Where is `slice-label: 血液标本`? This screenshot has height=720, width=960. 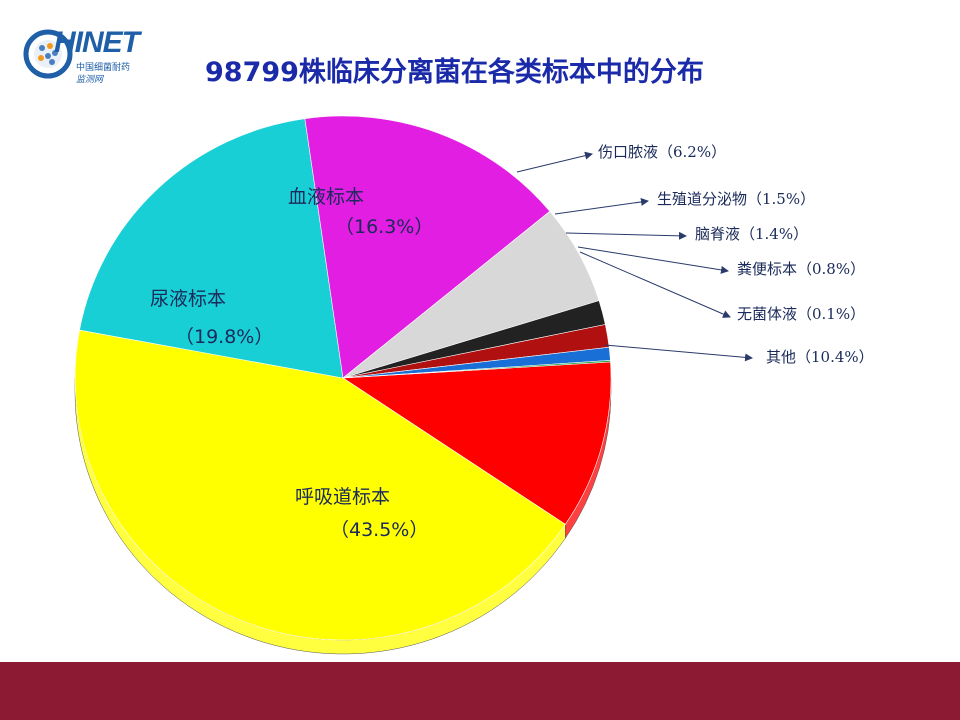
slice-label: 血液标本 is located at coordinates (326, 197).